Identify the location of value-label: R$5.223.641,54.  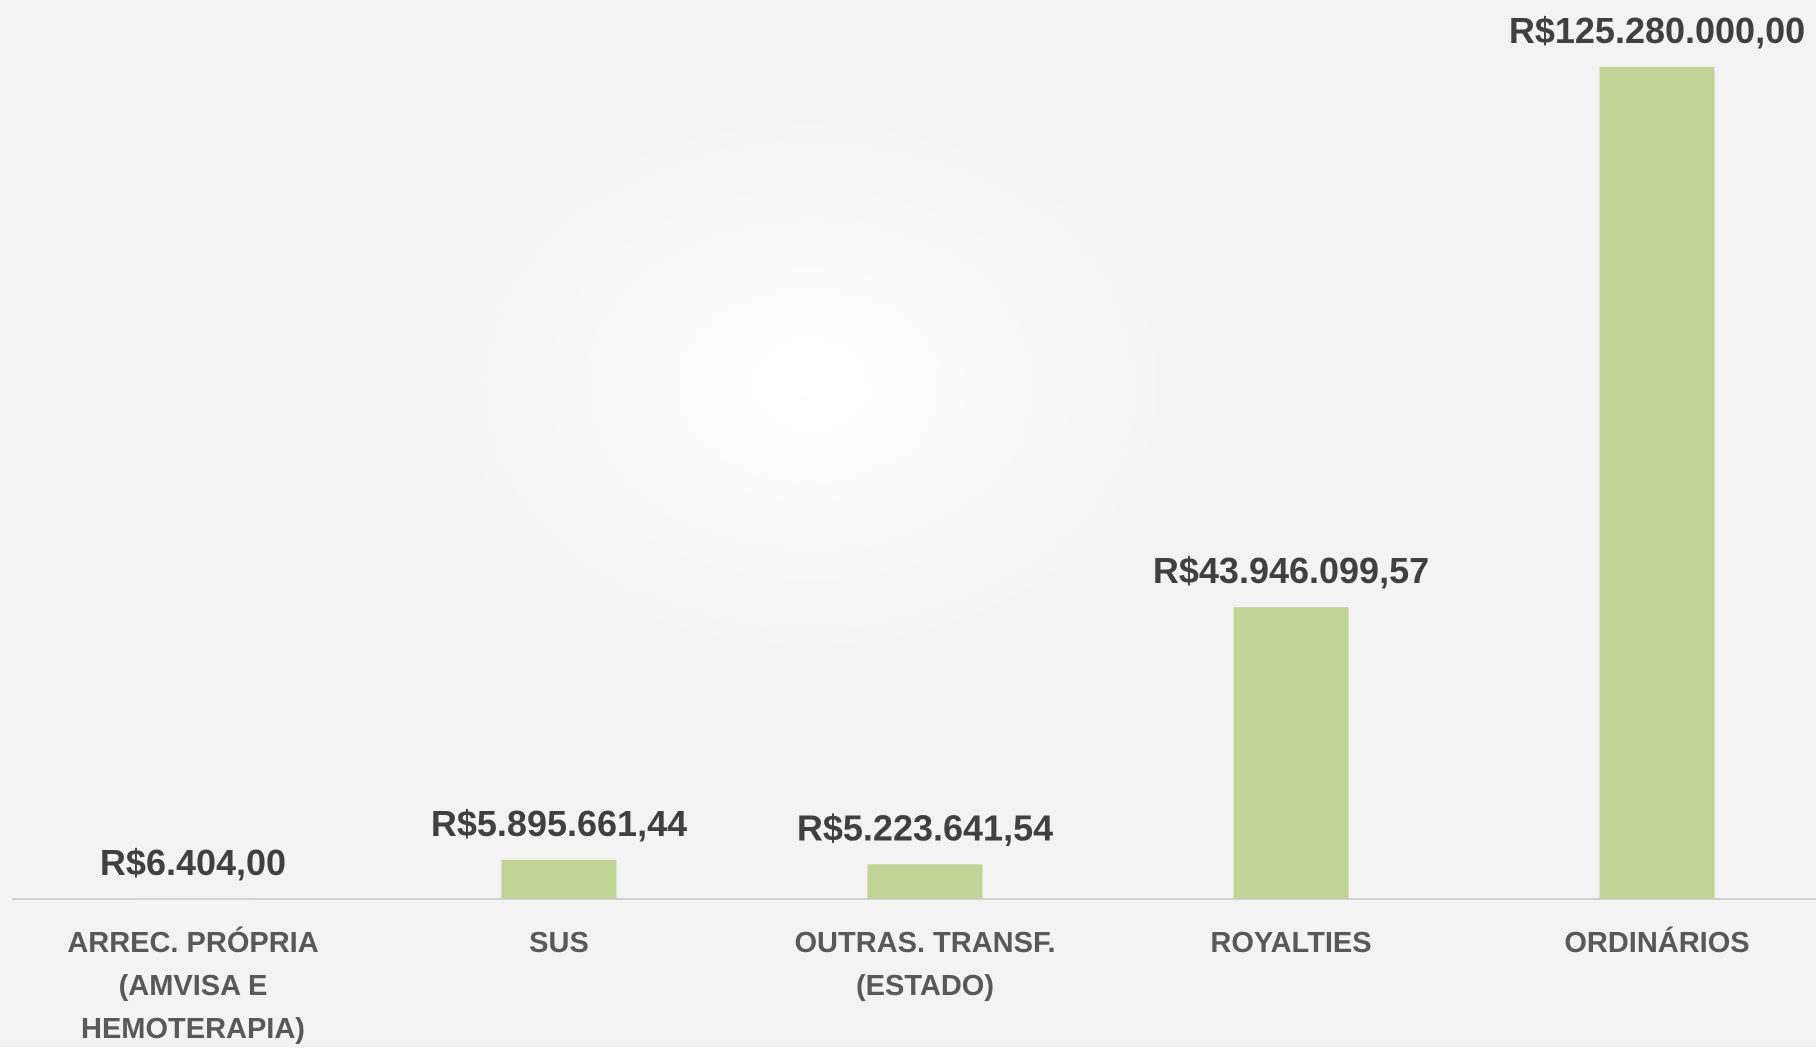
(925, 827).